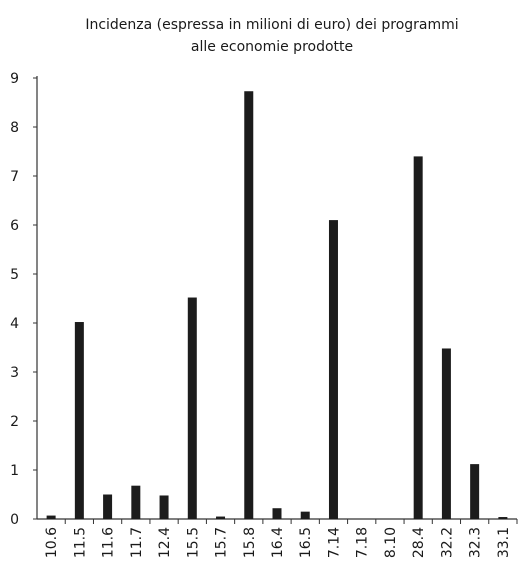  I want to click on y-tick-label: 3, so click(14, 373).